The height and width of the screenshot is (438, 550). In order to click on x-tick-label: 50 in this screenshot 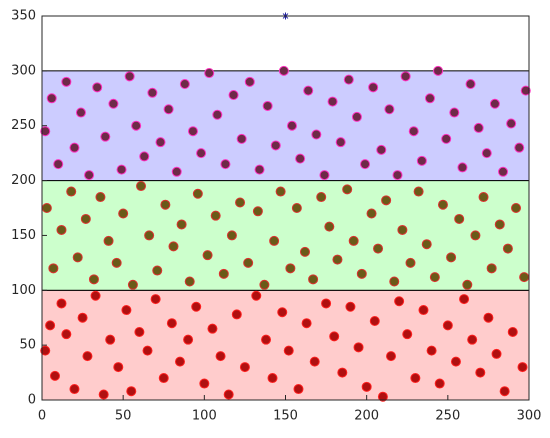, I will do `click(123, 416)`.